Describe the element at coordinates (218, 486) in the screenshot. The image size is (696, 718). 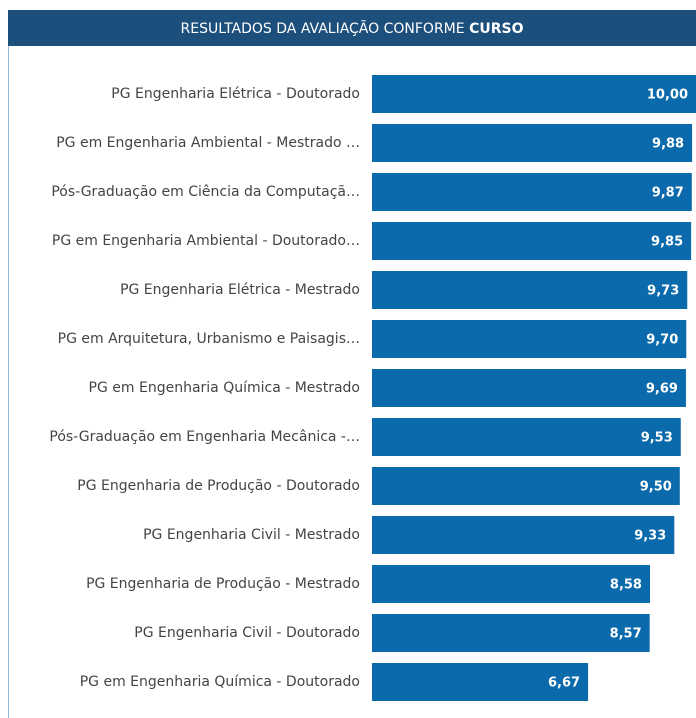
I see `category-label: PG Engenharia de Produção - Doutorado` at that location.